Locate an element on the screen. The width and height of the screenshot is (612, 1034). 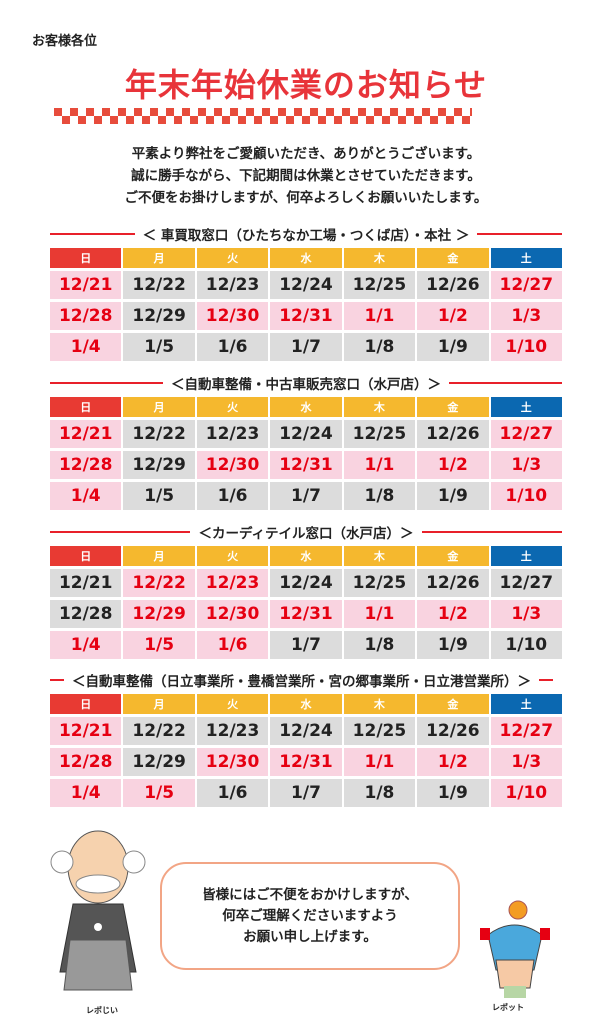
section-title: ＜ 車買取窓口（ひたちなか工場・つくば店）・本社 ＞ is located at coordinates (306, 234).